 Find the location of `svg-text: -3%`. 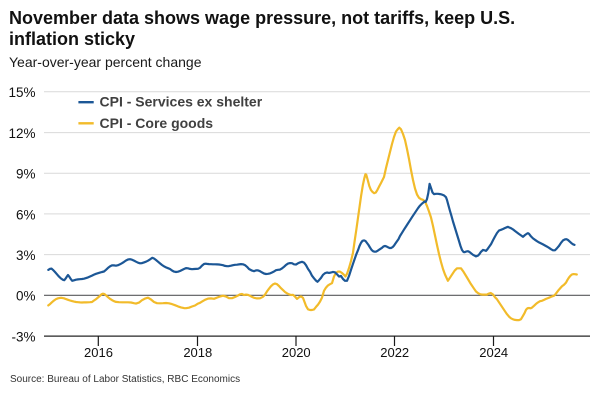

svg-text: -3% is located at coordinates (23, 337).